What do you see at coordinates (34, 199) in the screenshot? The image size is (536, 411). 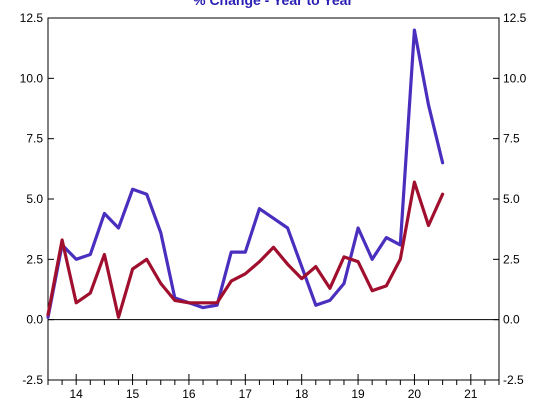 I see `y-tick-label-left: 5.0` at bounding box center [34, 199].